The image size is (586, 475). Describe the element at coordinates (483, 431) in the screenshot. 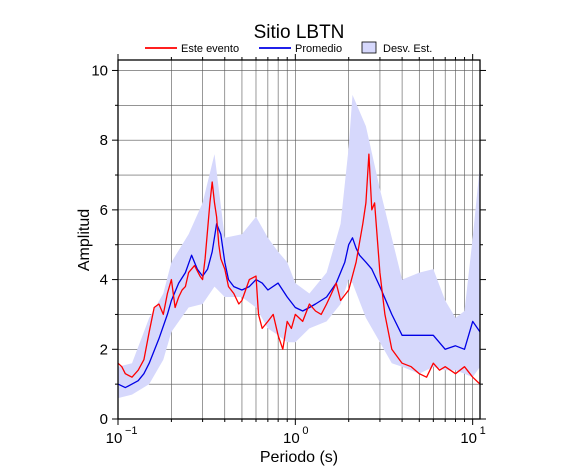

I see `x-tick-exponent: 1` at that location.